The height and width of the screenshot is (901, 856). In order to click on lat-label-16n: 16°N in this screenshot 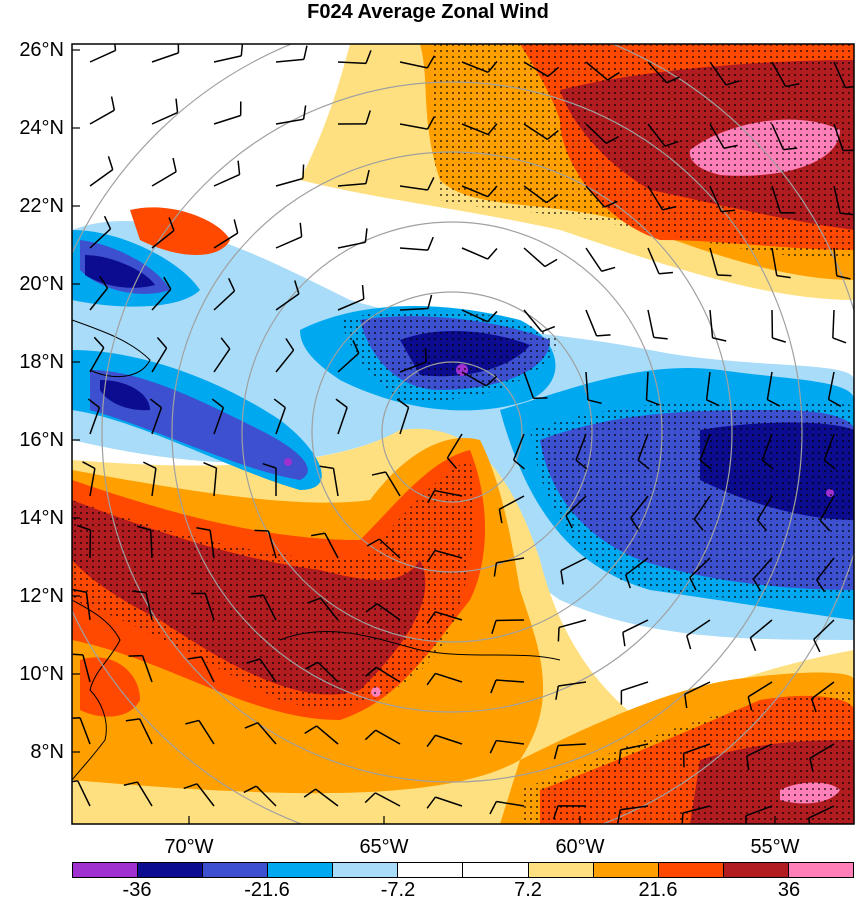, I will do `click(32, 440)`.